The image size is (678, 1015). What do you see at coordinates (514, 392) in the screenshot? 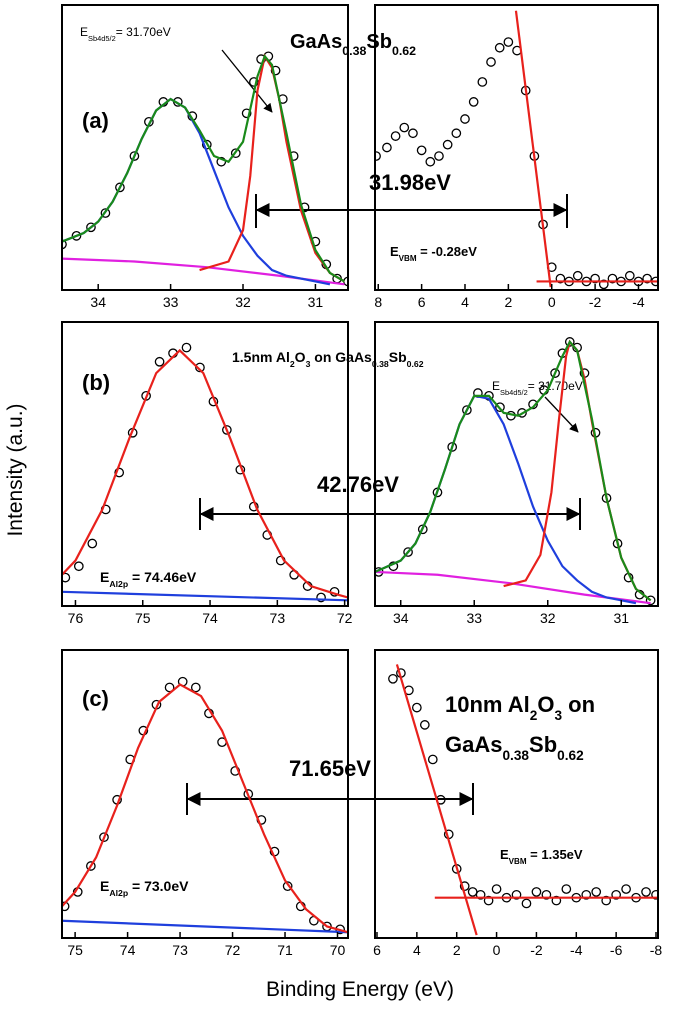
I see `subscript: Sb4d5/2` at bounding box center [514, 392].